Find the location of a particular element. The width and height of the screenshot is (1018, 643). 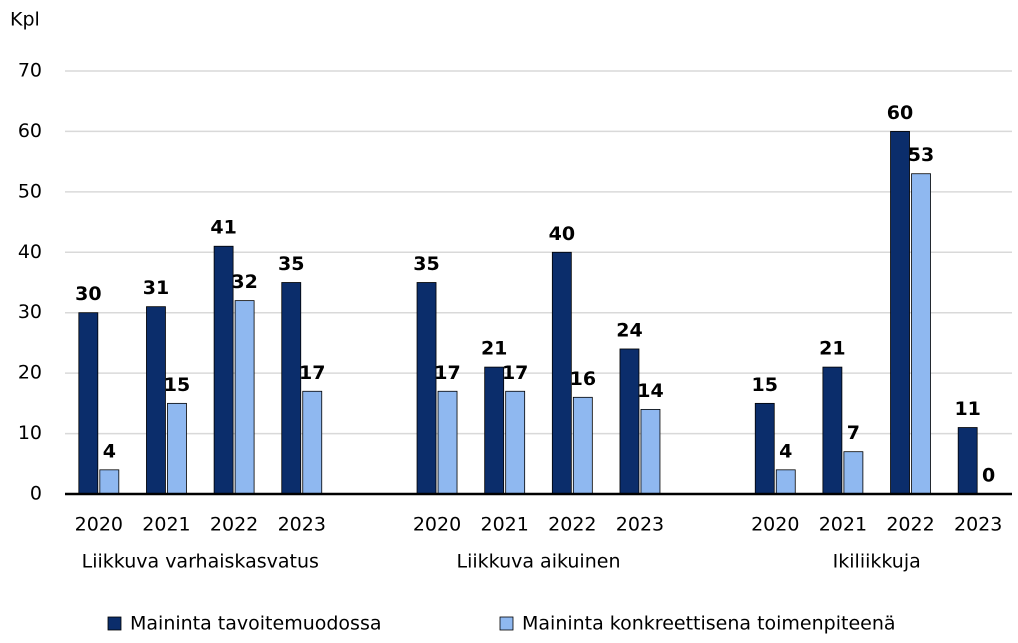

group-label: Liikkuva aikuinen is located at coordinates (539, 562).